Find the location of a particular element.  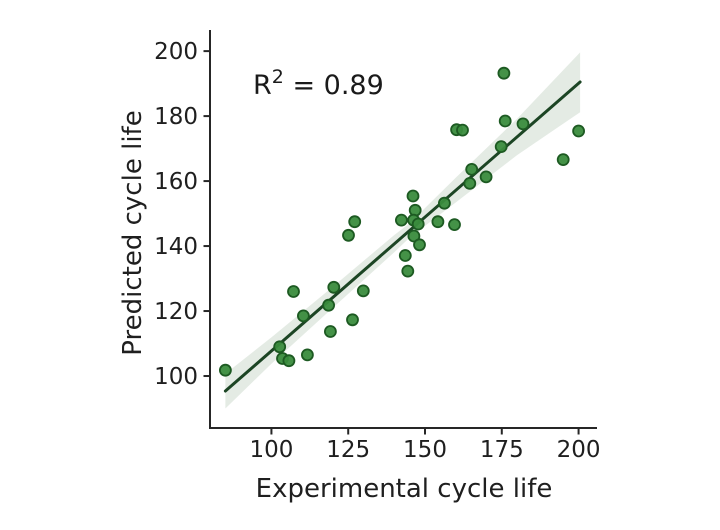

r-squared-annotation: R2 = 0.89 is located at coordinates (318, 83).